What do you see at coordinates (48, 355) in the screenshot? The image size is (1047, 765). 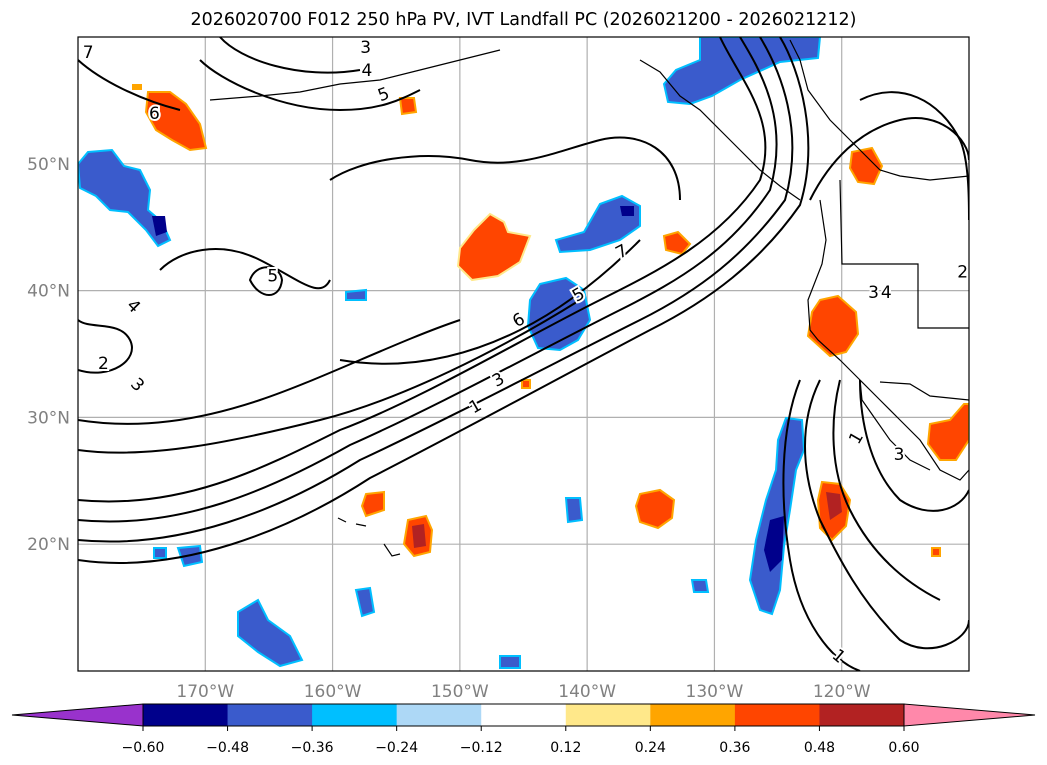 I see `latitude-labels: 50°N 40°N 30°N 20°N` at bounding box center [48, 355].